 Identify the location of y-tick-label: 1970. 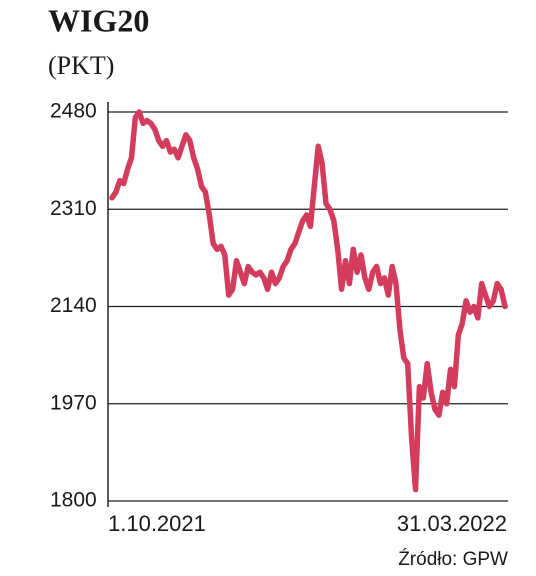
(73, 402).